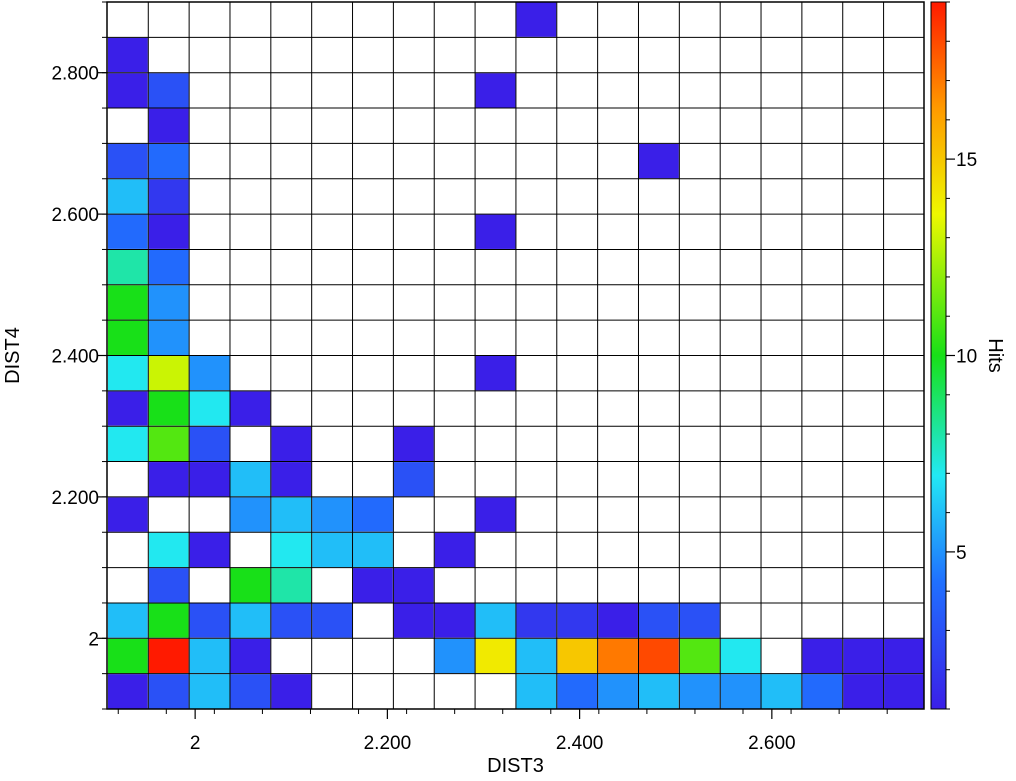 This screenshot has width=1016, height=781. I want to click on colorbar-tick-label: 10, so click(966, 357).